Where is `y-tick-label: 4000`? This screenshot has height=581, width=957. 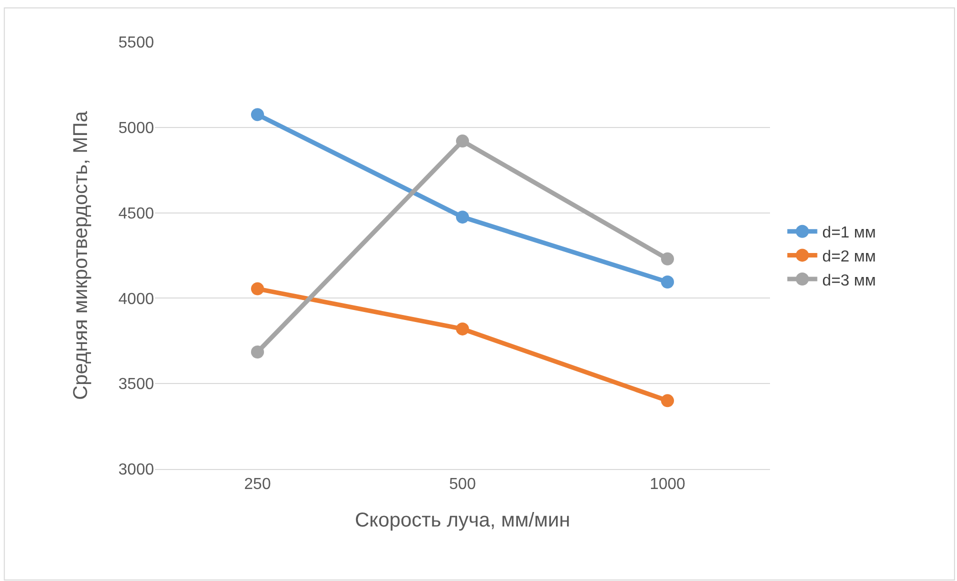 y-tick-label: 4000 is located at coordinates (136, 299).